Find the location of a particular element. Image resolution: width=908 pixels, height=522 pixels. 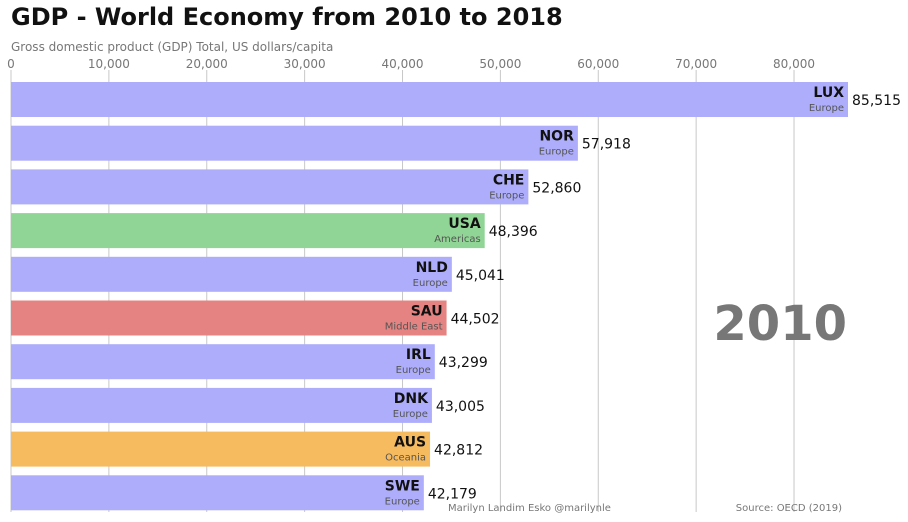

x-tick-label: 30,000 is located at coordinates (305, 64).